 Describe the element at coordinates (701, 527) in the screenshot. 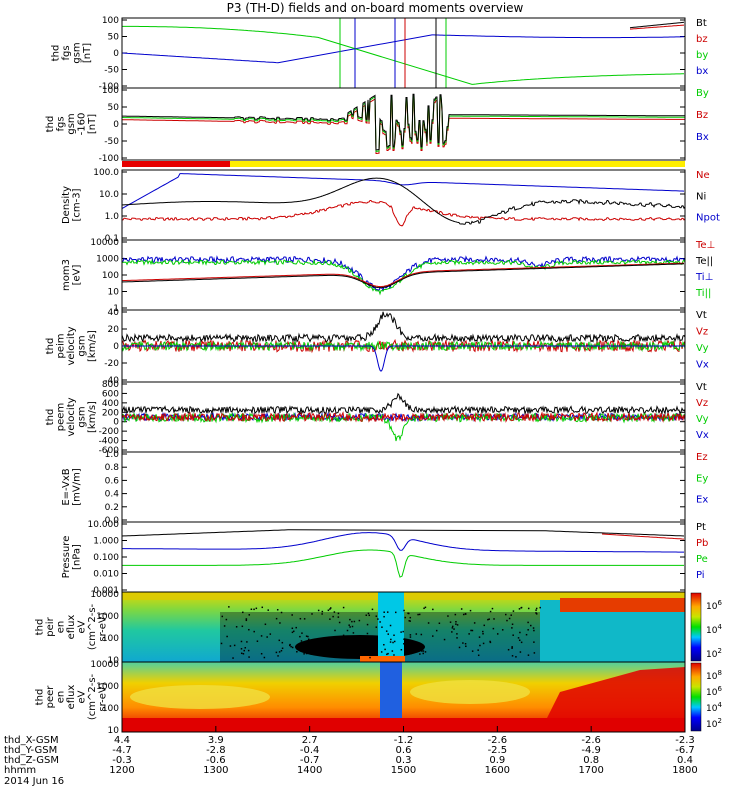

I see `legend-entry: Pt` at that location.